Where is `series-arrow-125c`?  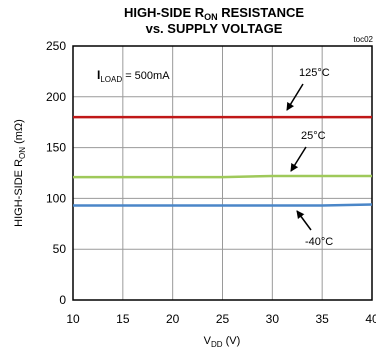 series-arrow-125c is located at coordinates (295, 97).